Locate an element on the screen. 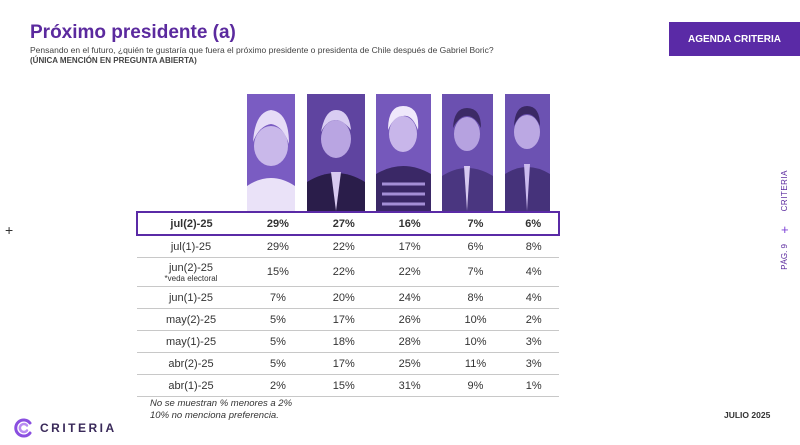 The height and width of the screenshot is (445, 800). row-label: jun(2)-25 *veda electoral is located at coordinates (191, 272).